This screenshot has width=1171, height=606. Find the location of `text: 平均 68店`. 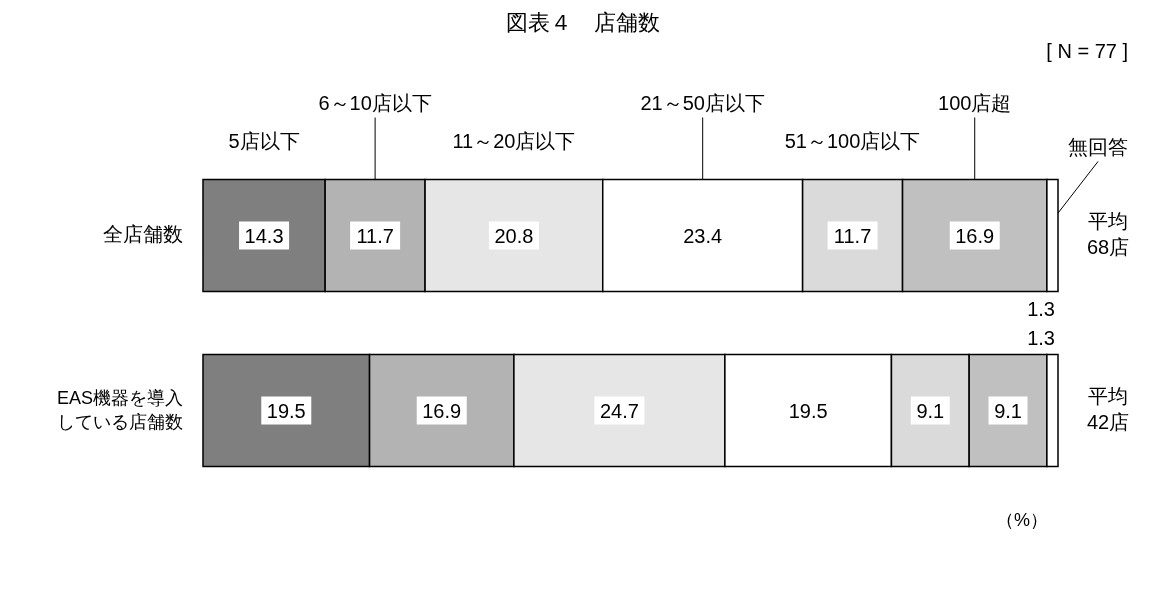

text: 平均 68店 is located at coordinates (1108, 233).